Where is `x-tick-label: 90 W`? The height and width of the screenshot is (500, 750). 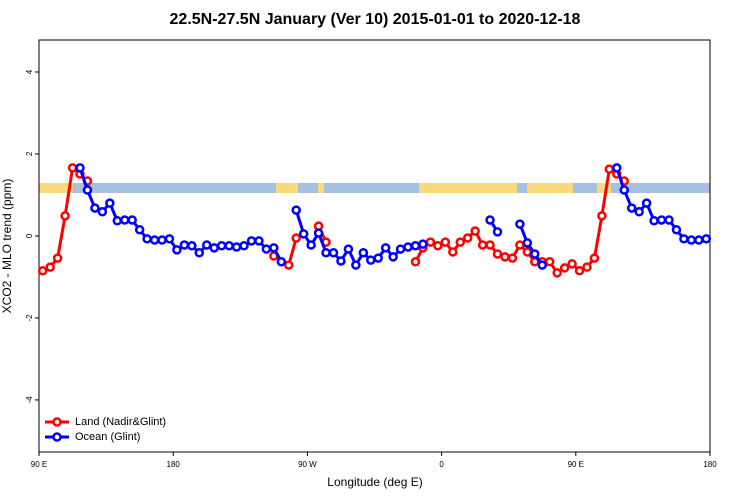
x-tick-label: 90 W is located at coordinates (307, 464).